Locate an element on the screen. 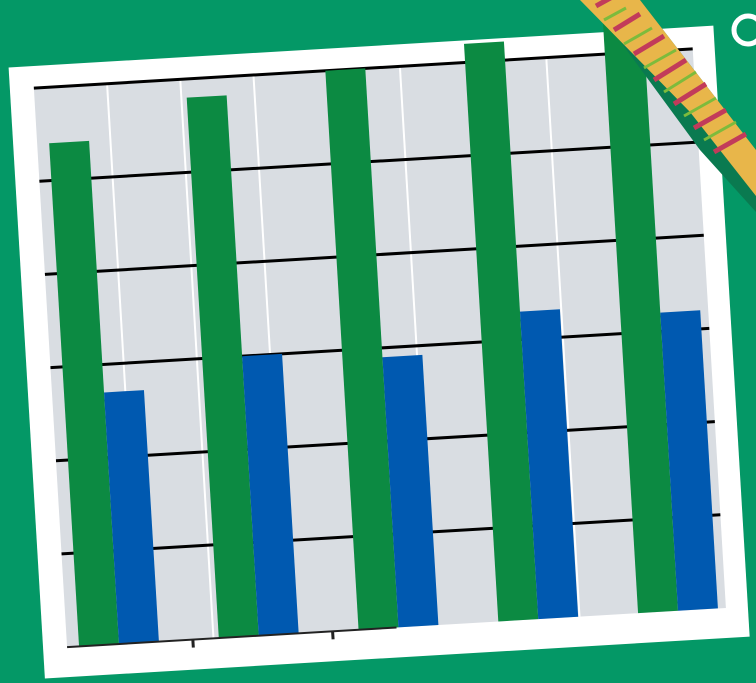 The width and height of the screenshot is (756, 683). ribbon-band is located at coordinates (668, 98).